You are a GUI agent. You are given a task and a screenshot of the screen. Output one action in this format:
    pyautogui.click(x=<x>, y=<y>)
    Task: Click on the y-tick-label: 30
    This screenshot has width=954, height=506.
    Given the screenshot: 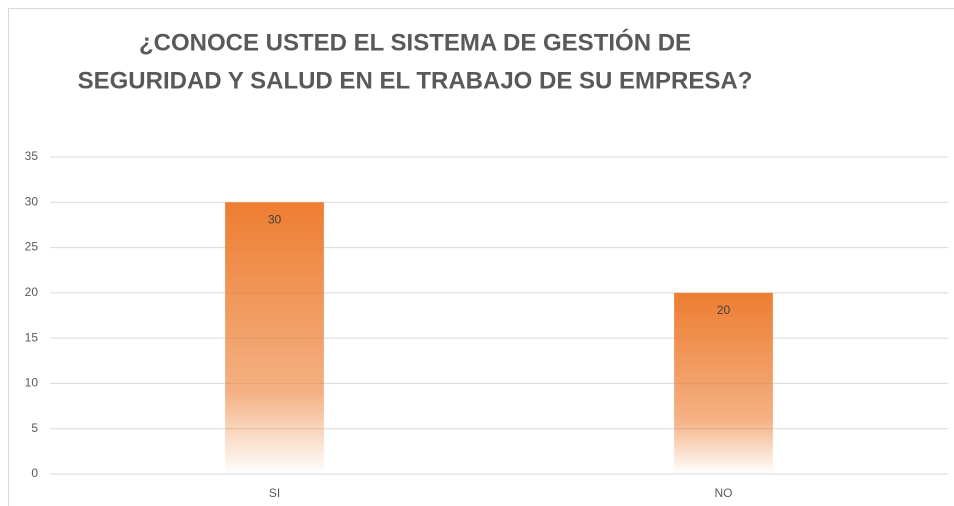 What is the action you would take?
    pyautogui.click(x=32, y=201)
    